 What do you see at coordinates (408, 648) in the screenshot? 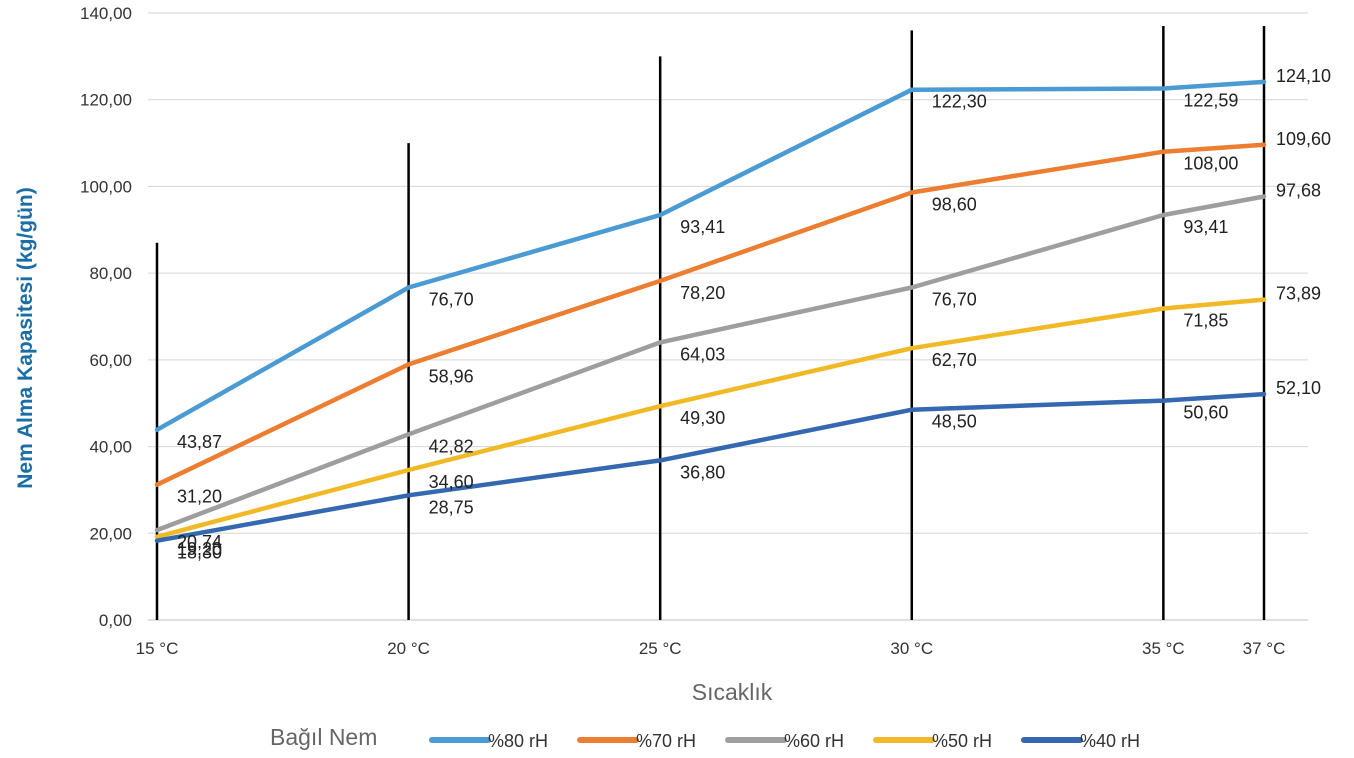
I see `x-tick-label: 20 °C` at bounding box center [408, 648].